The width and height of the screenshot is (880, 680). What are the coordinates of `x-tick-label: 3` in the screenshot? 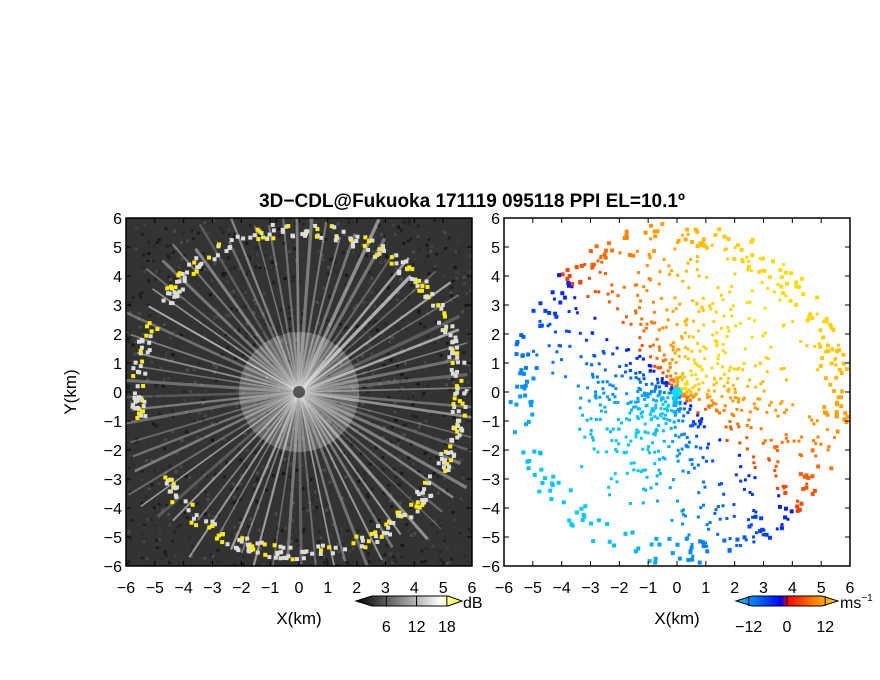 It's located at (385, 588).